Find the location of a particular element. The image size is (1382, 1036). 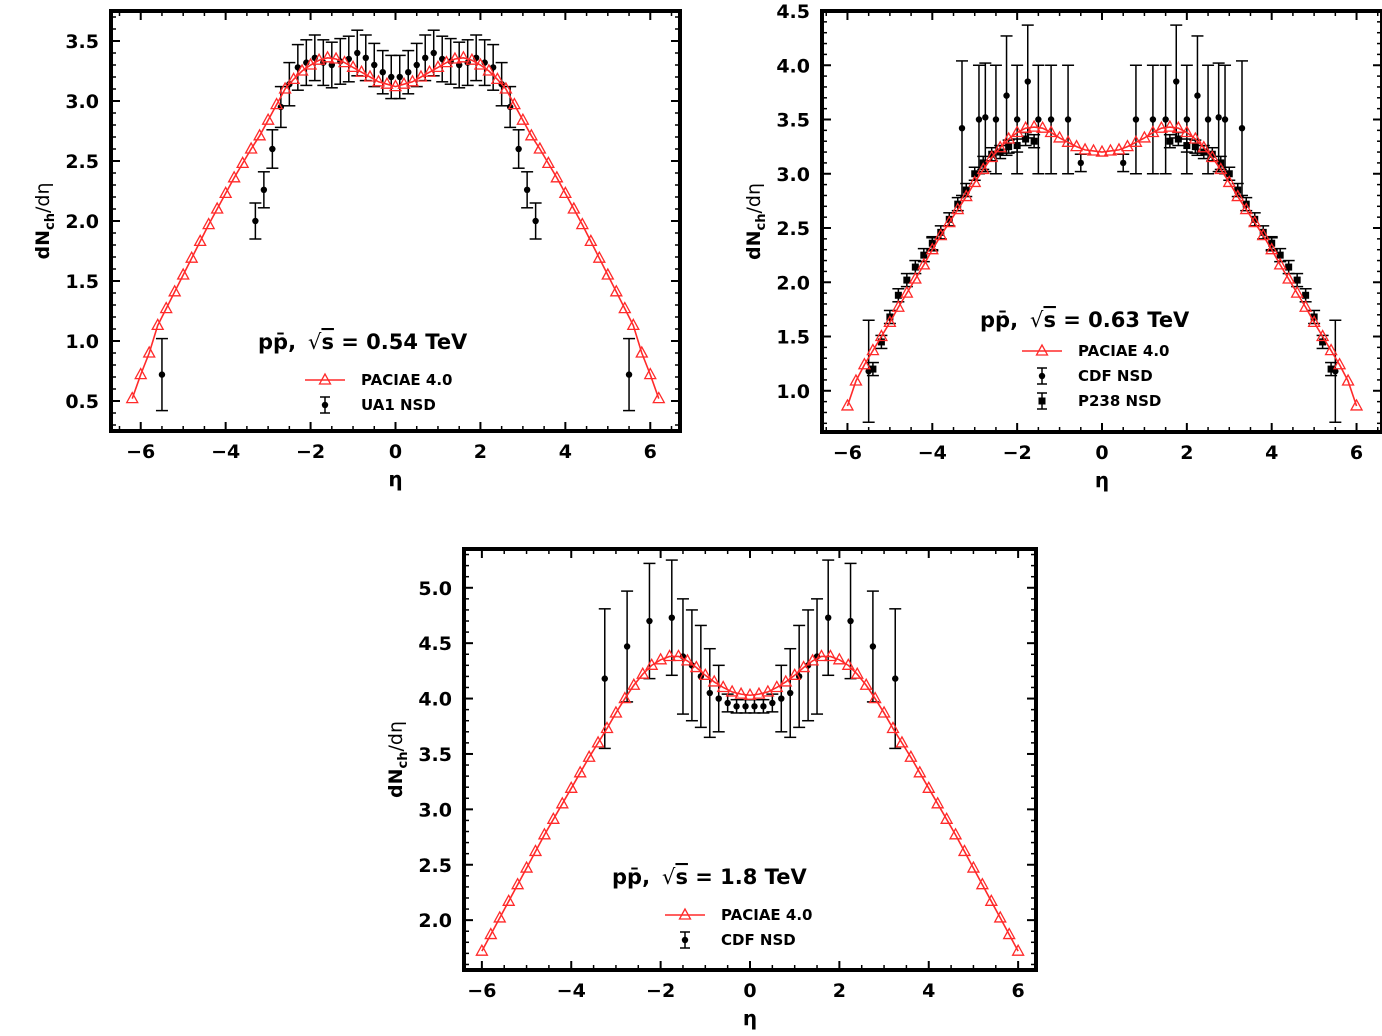

x-tick-label: 0 is located at coordinates (749, 991).